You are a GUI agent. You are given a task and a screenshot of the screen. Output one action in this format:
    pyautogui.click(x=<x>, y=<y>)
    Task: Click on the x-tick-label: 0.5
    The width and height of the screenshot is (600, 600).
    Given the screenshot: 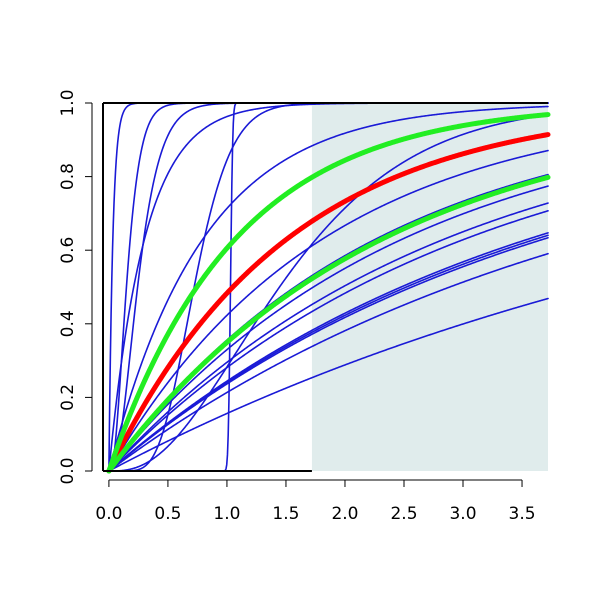 What is the action you would take?
    pyautogui.click(x=167, y=514)
    